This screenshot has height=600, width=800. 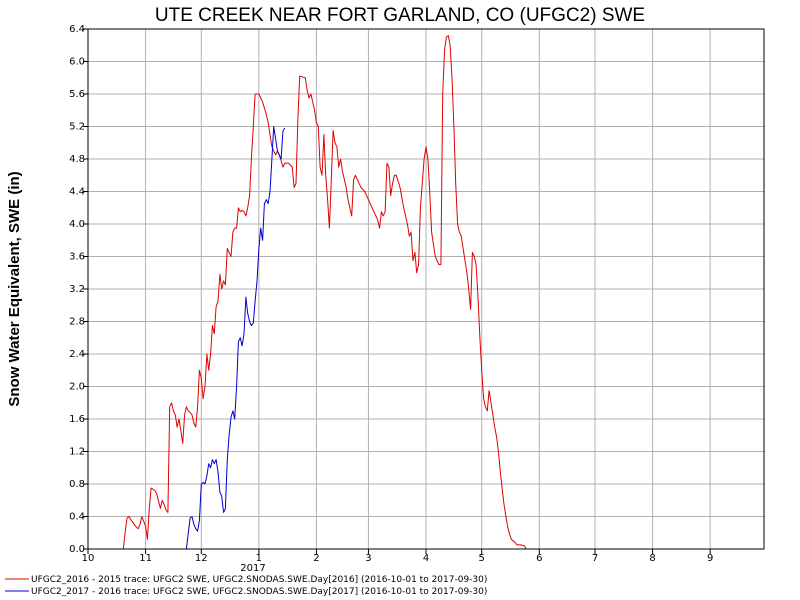 What do you see at coordinates (77, 419) in the screenshot?
I see `y-tick-label: 1.6` at bounding box center [77, 419].